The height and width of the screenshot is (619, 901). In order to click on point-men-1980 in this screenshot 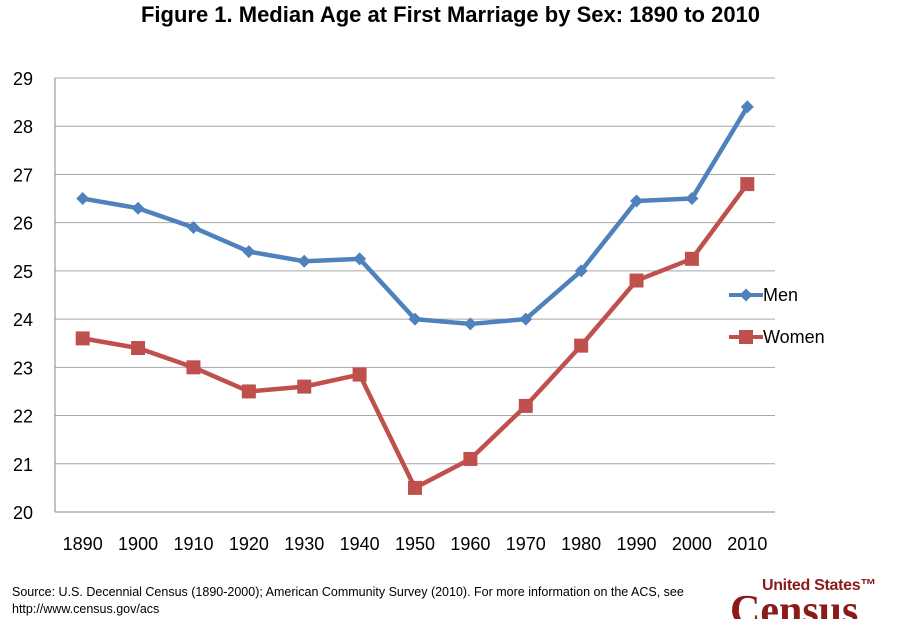, I will do `click(581, 271)`.